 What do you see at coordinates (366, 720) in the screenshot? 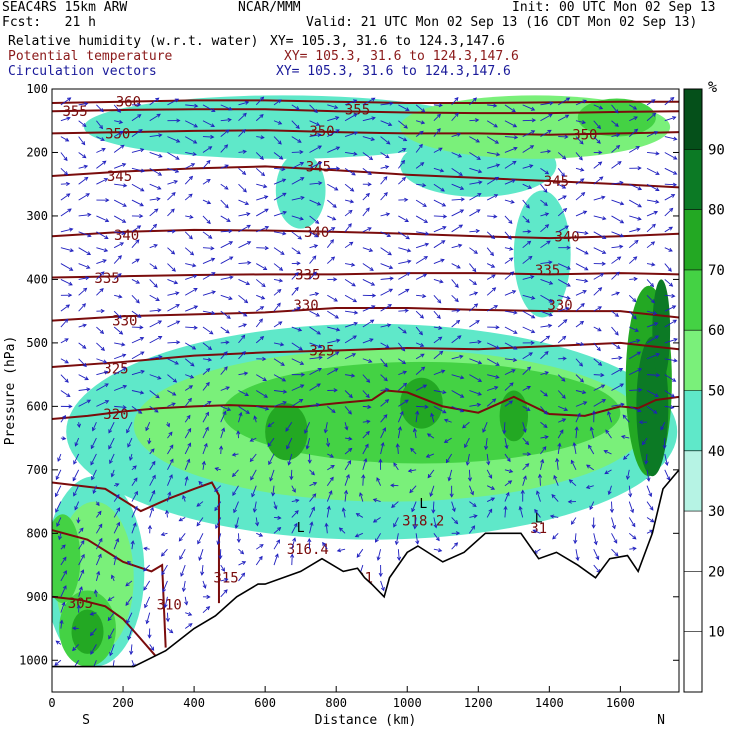
I see `x-axis-label: Distance (km)` at bounding box center [366, 720].